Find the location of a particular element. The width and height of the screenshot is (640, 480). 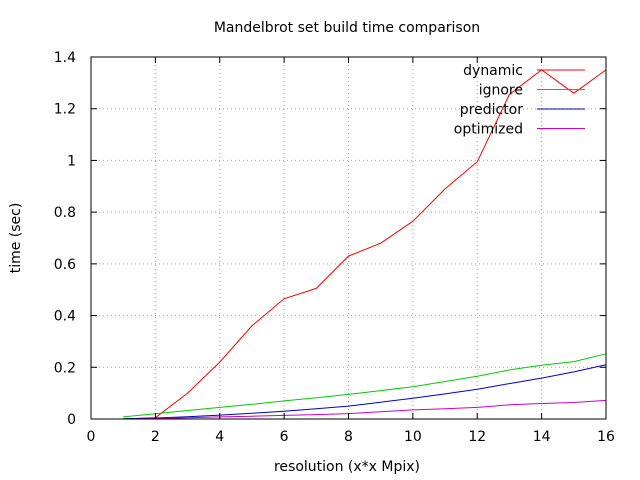

x-tick-label: 16 is located at coordinates (606, 437).